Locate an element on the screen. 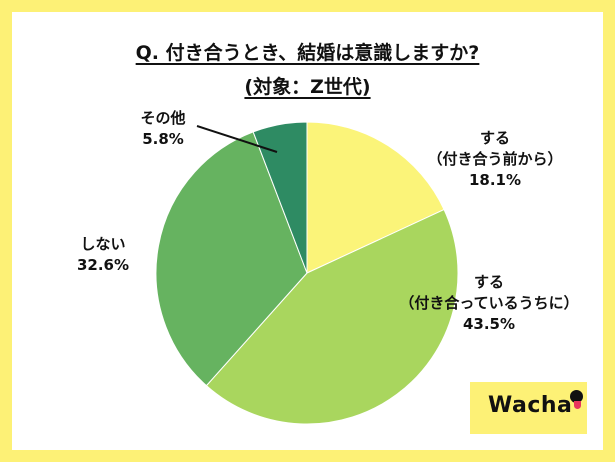 The image size is (615, 462). slice-label-before-dating: する （付き合う前から） 18.1% is located at coordinates (495, 159).